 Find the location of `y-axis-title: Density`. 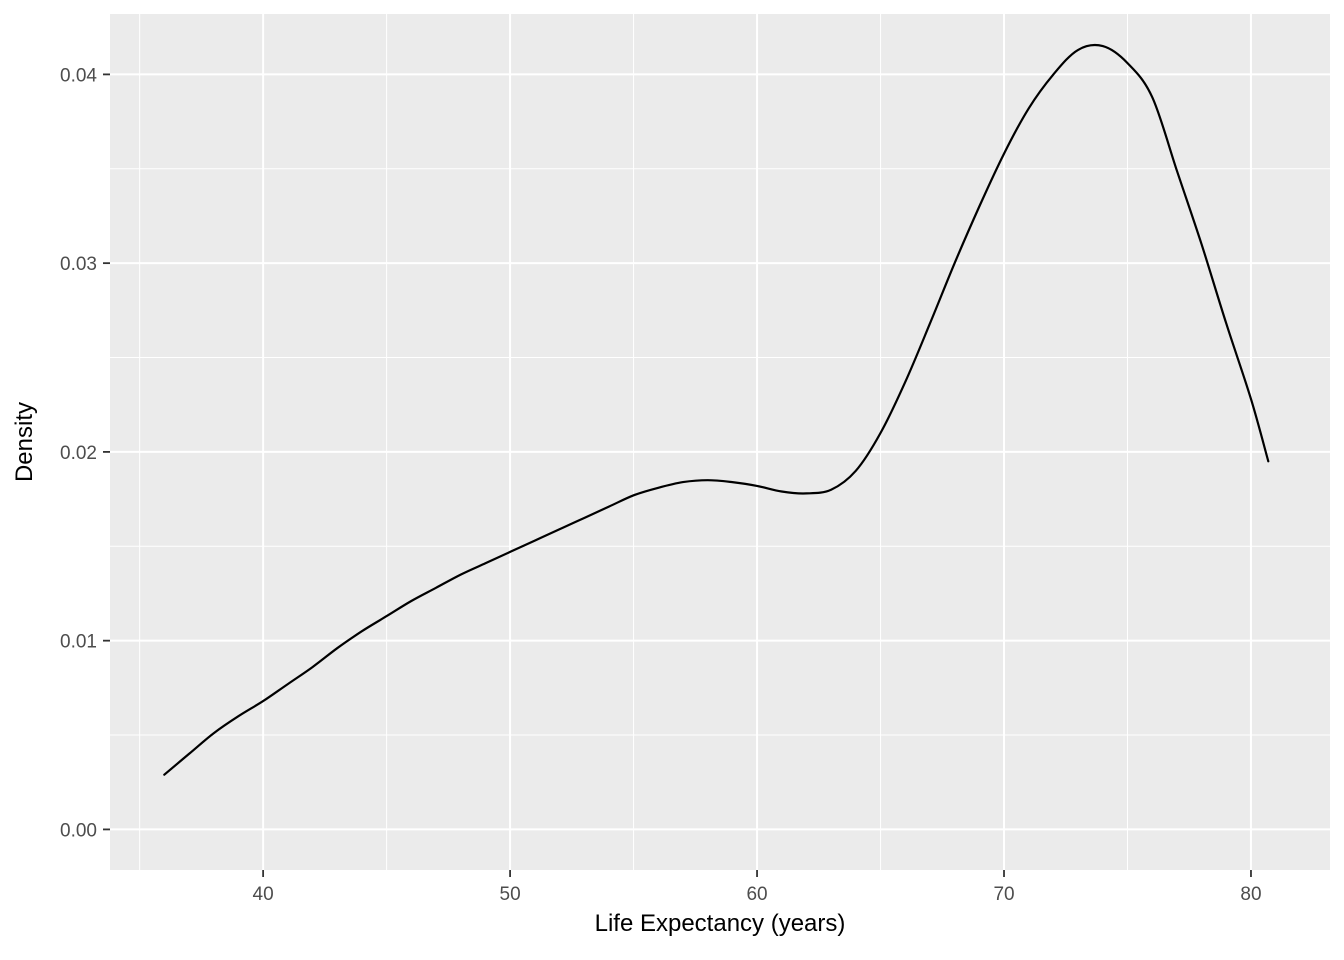

y-axis-title: Density is located at coordinates (24, 442).